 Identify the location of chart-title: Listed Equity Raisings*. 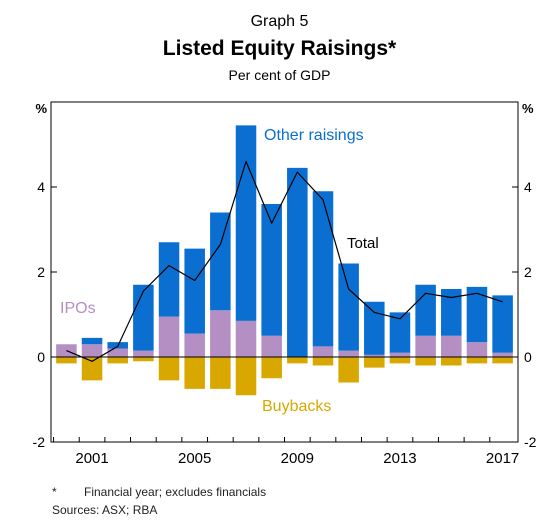
(279, 48).